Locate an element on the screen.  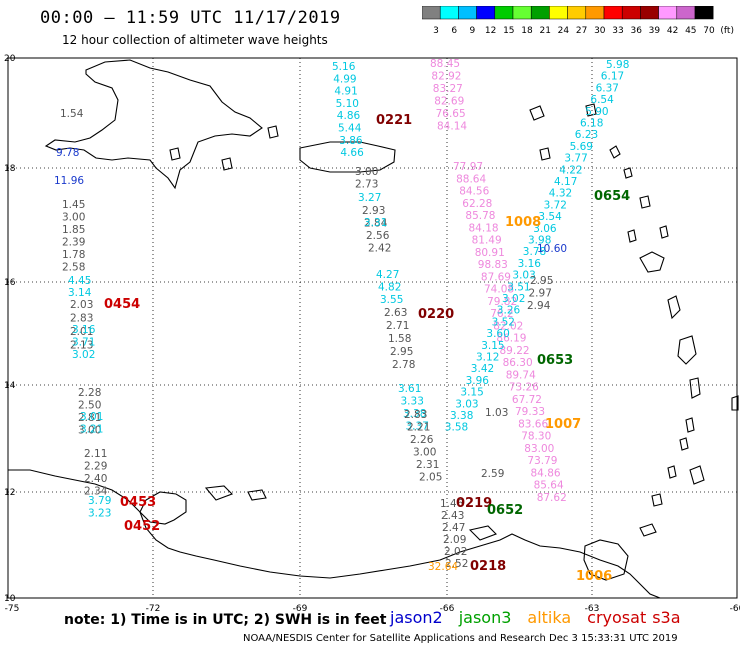
colorbar-tick-label: 15 is located at coordinates (508, 31).